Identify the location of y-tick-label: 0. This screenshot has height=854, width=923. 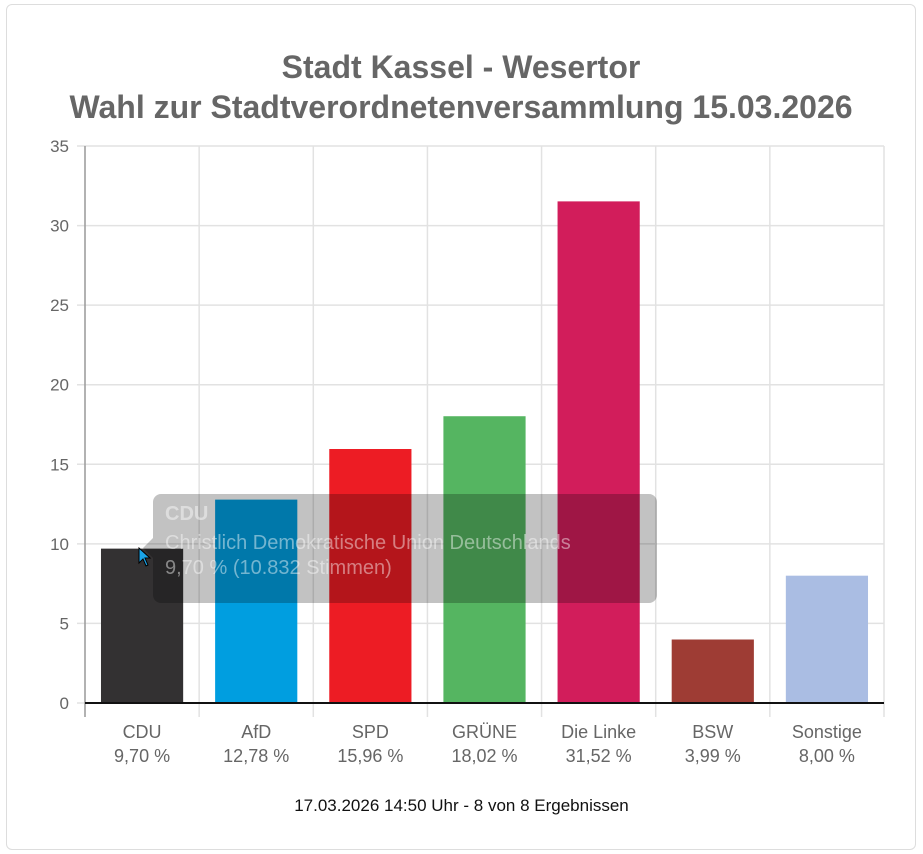
(64, 703).